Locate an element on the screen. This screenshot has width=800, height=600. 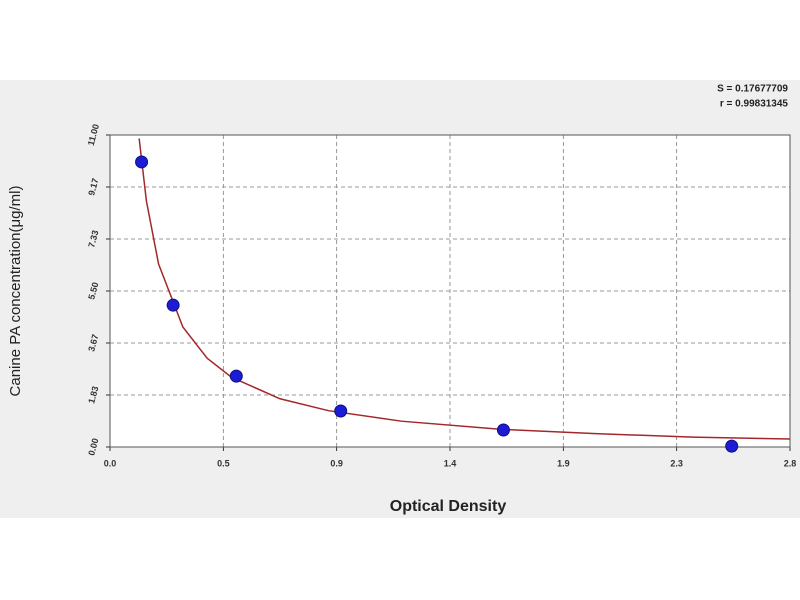
y-tick-label: 9.17 is located at coordinates (93, 187).